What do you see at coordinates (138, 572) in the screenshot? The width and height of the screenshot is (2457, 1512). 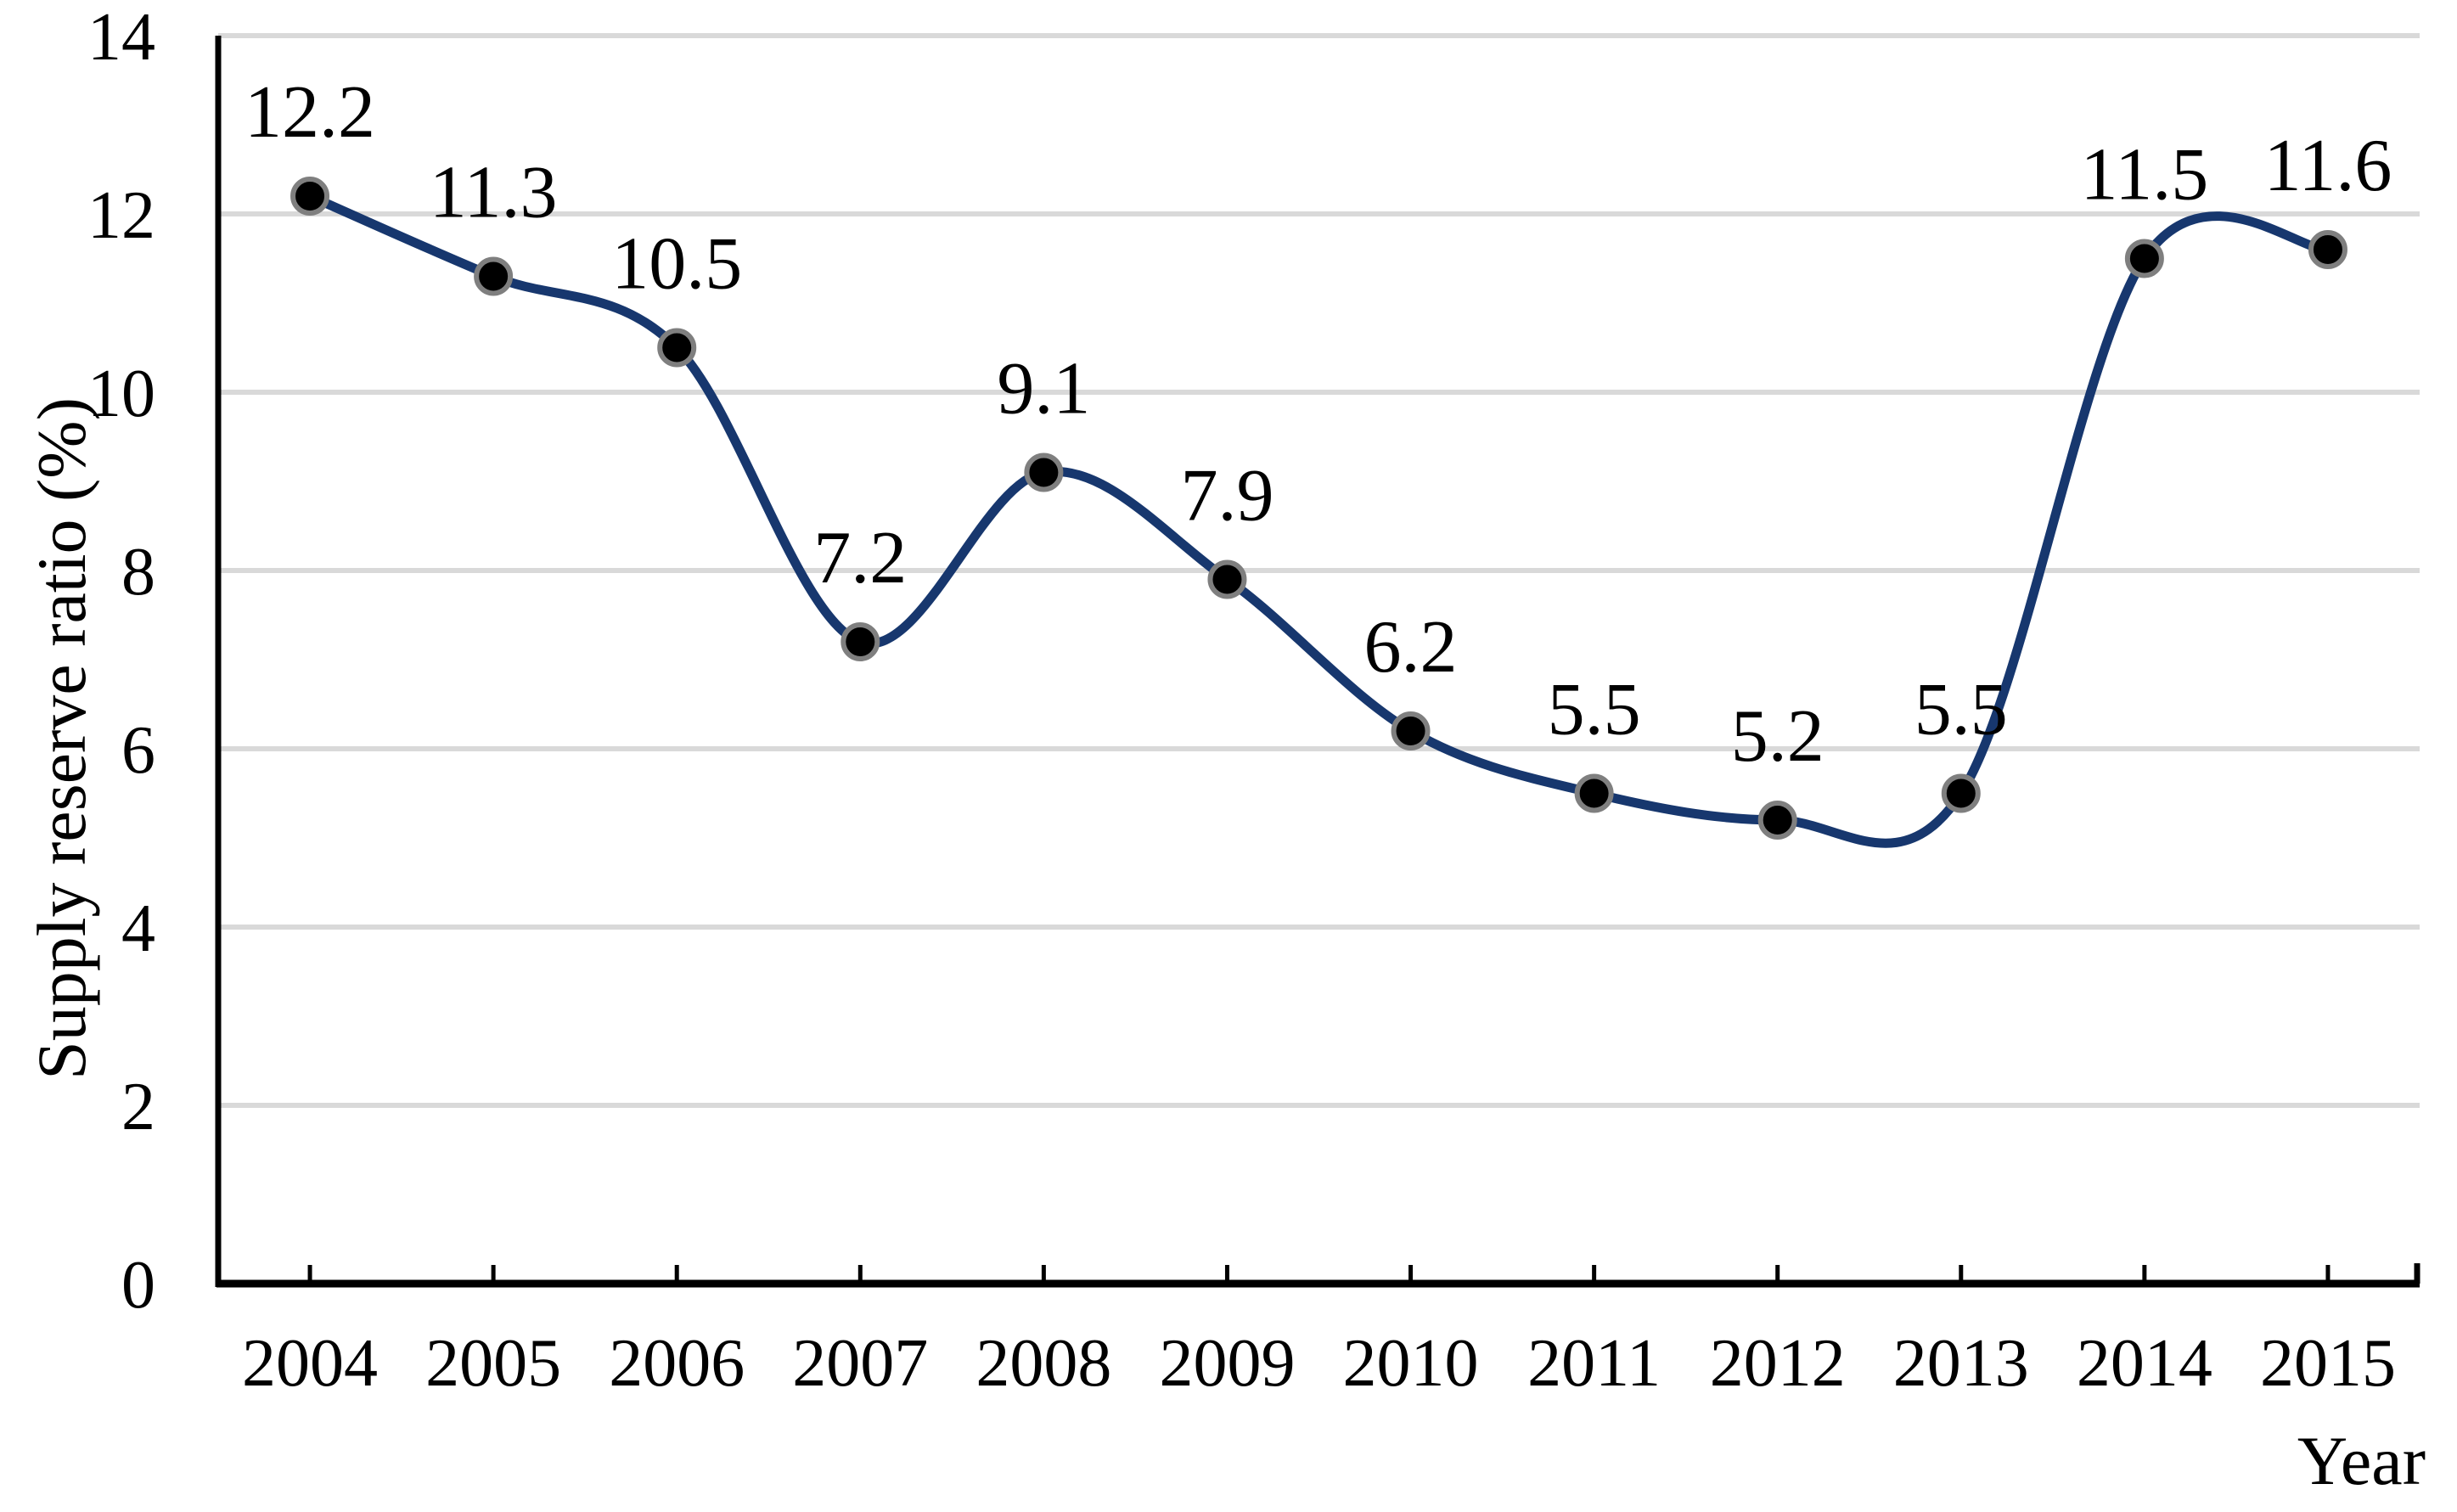 I see `y-tick-label: 8` at bounding box center [138, 572].